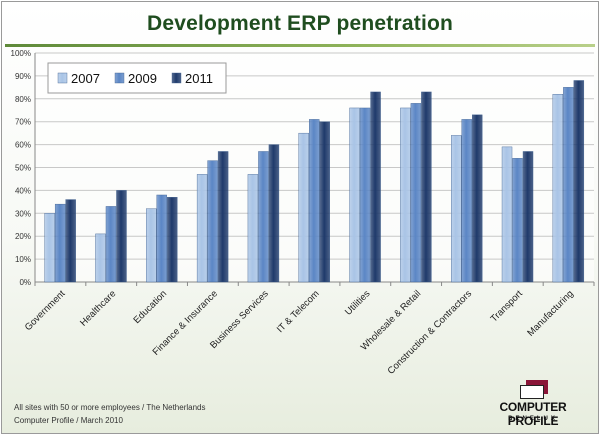  Describe the element at coordinates (579, 181) in the screenshot. I see `bar-manufacturing-2011` at that location.